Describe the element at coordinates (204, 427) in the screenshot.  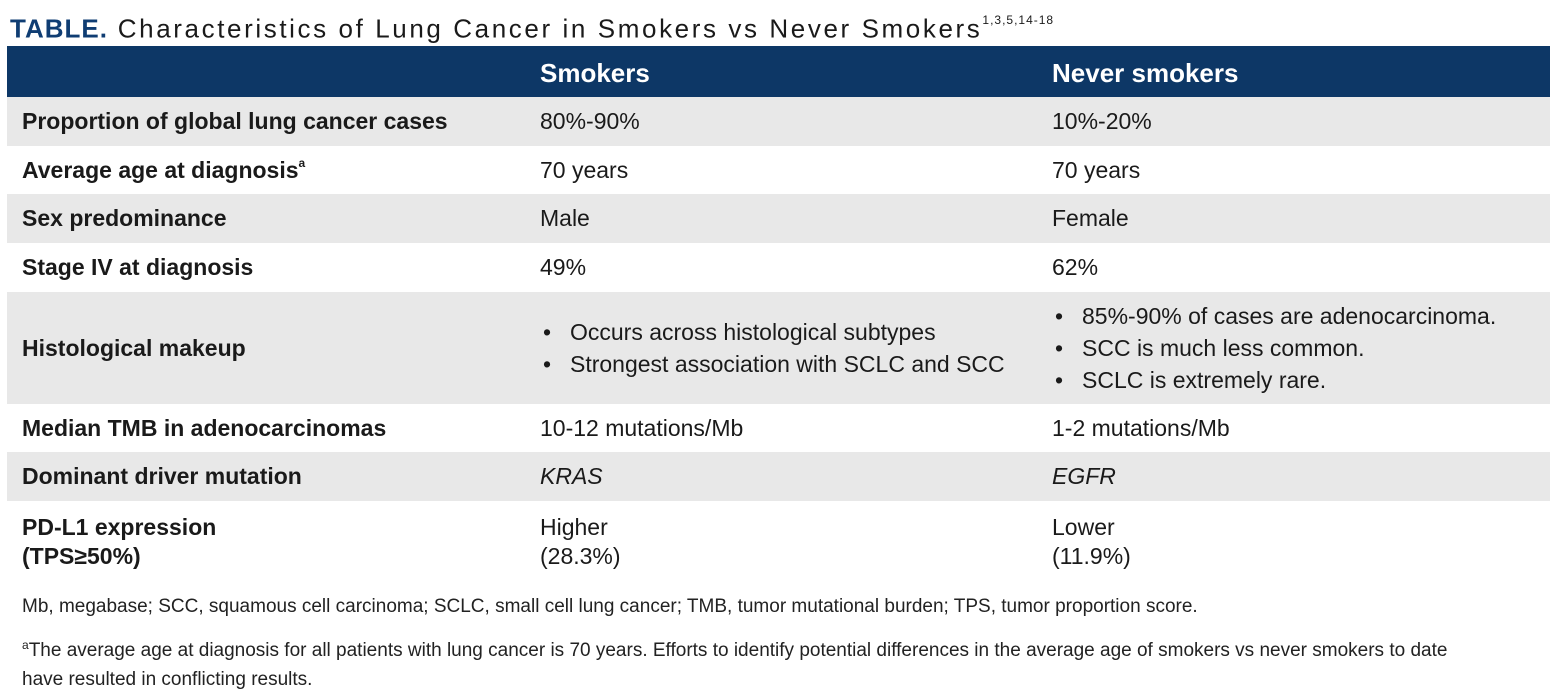
I see `row-label: Median TMB in adenocarcinomas` at that location.